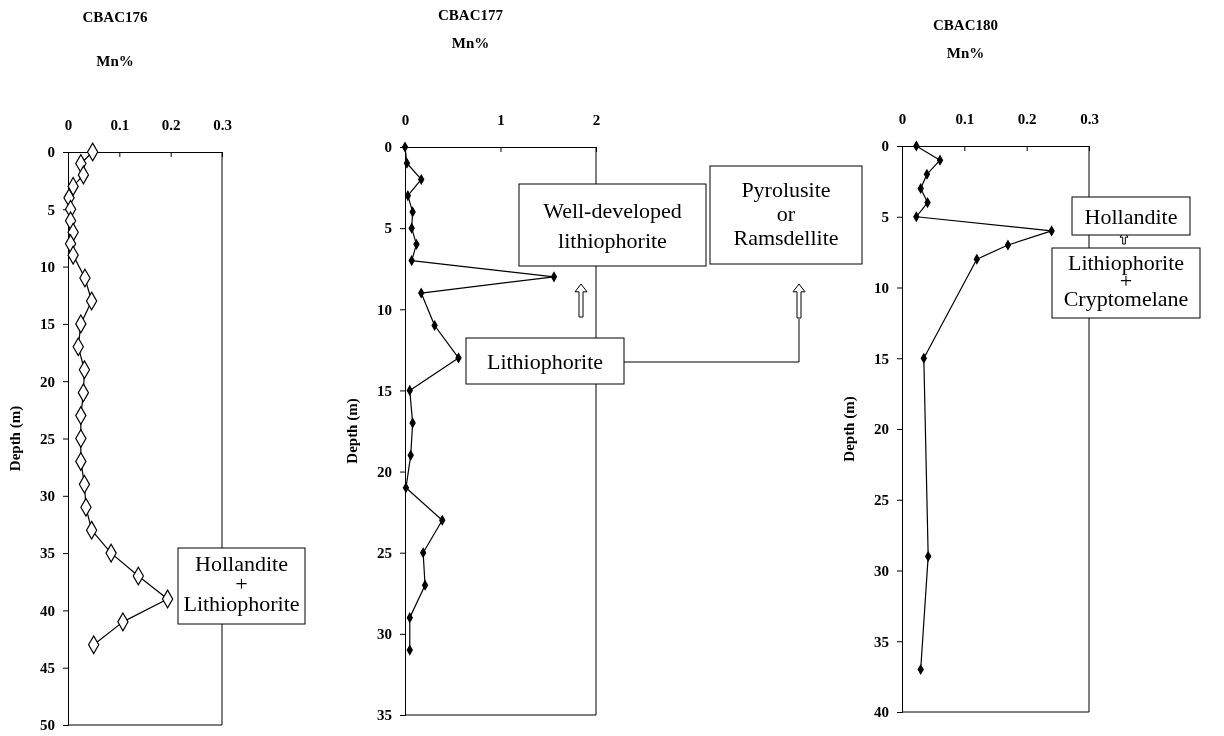 The width and height of the screenshot is (1224, 736). Describe the element at coordinates (596, 120) in the screenshot. I see `x-tick-label: 2` at that location.